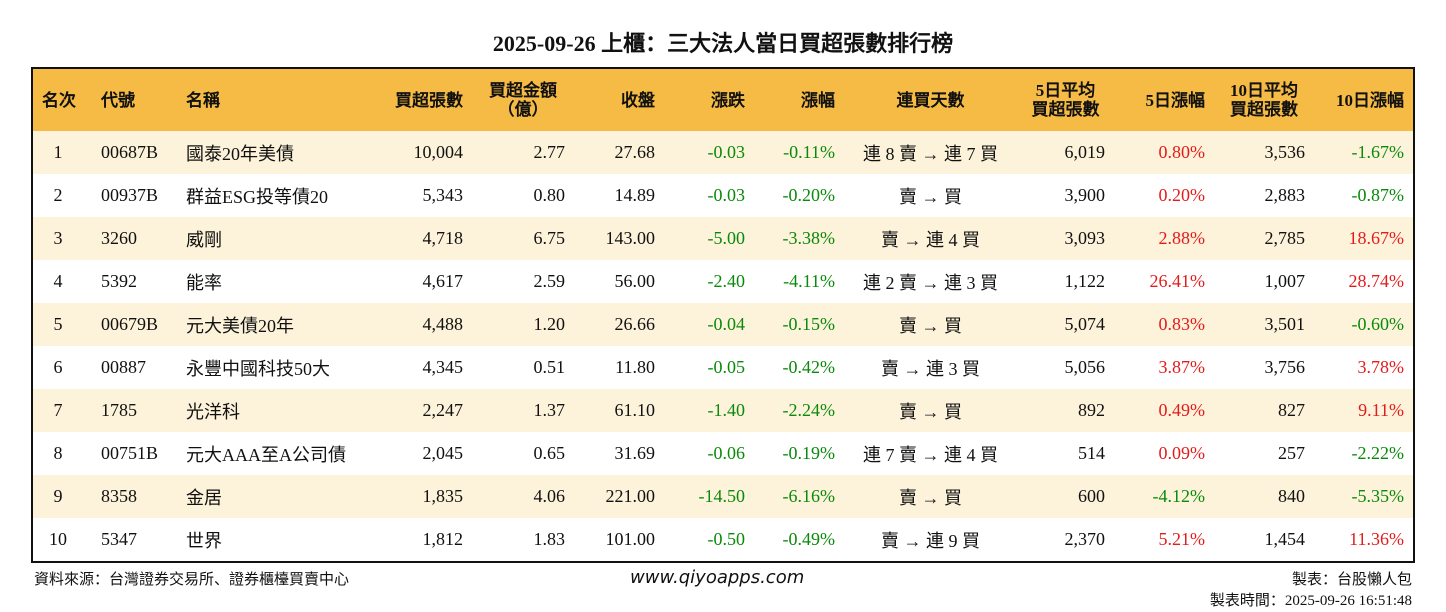 This screenshot has width=1446, height=612. I want to click on header-cell: 名次, so click(62, 100).